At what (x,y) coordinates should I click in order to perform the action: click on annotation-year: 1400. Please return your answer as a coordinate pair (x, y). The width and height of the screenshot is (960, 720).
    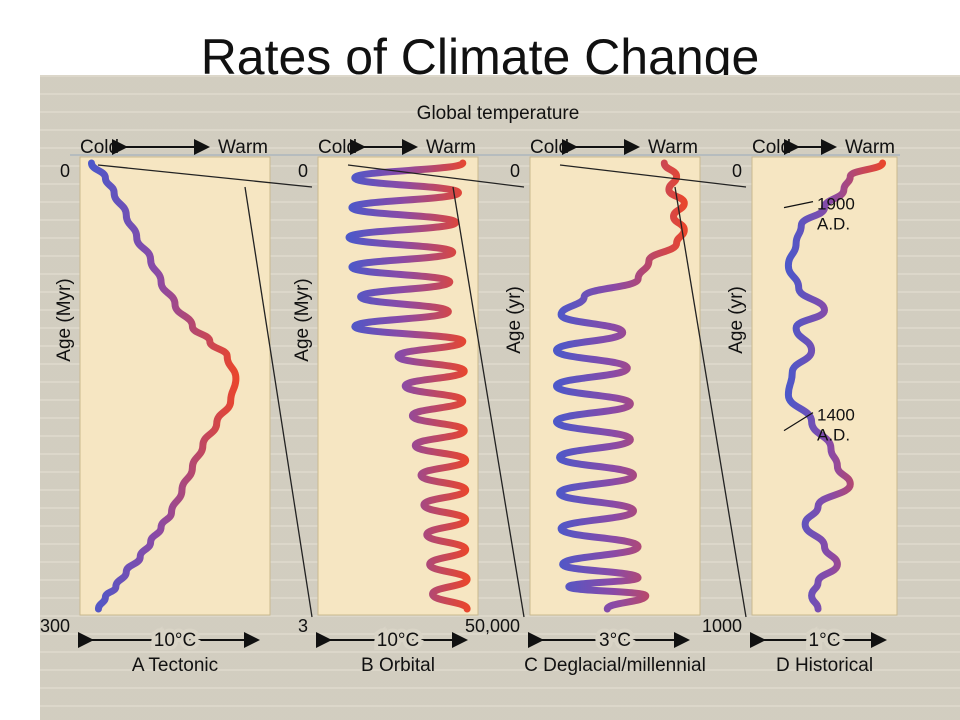
    Looking at the image, I should click on (836, 415).